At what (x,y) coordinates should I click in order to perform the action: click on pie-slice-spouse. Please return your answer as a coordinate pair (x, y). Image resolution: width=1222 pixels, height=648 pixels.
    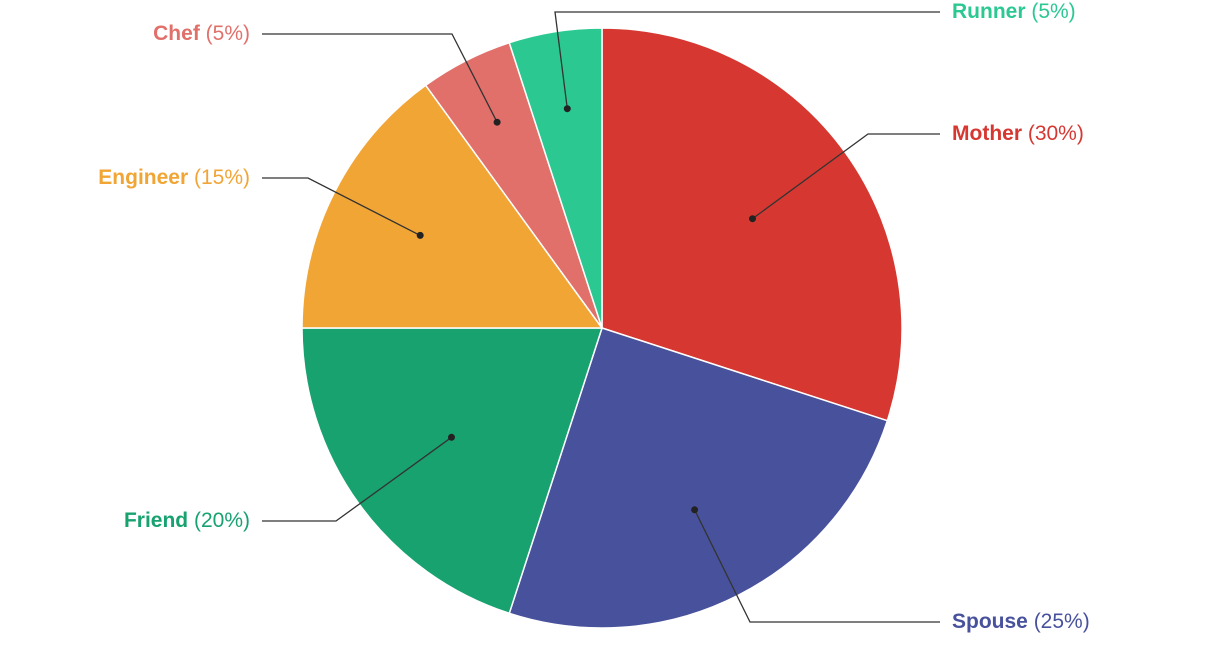
    Looking at the image, I should click on (698, 478).